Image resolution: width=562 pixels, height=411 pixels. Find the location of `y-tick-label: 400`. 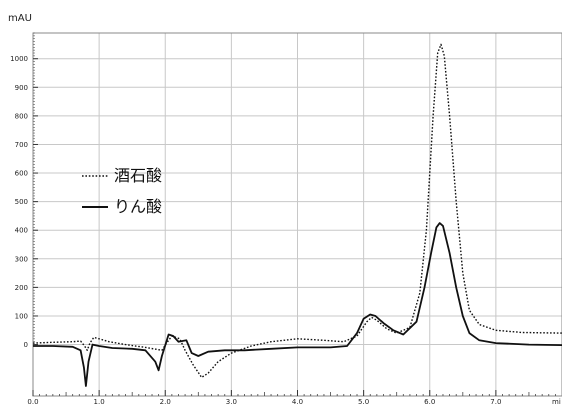

y-tick-label: 400 is located at coordinates (21, 231).